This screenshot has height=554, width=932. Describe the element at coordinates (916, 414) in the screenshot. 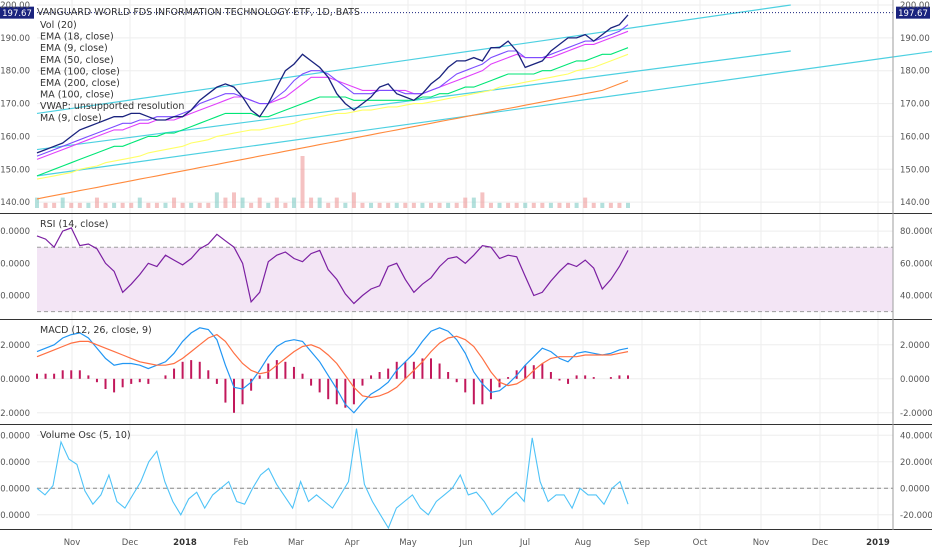

I see `y-tick-label-right: -2.0000` at that location.